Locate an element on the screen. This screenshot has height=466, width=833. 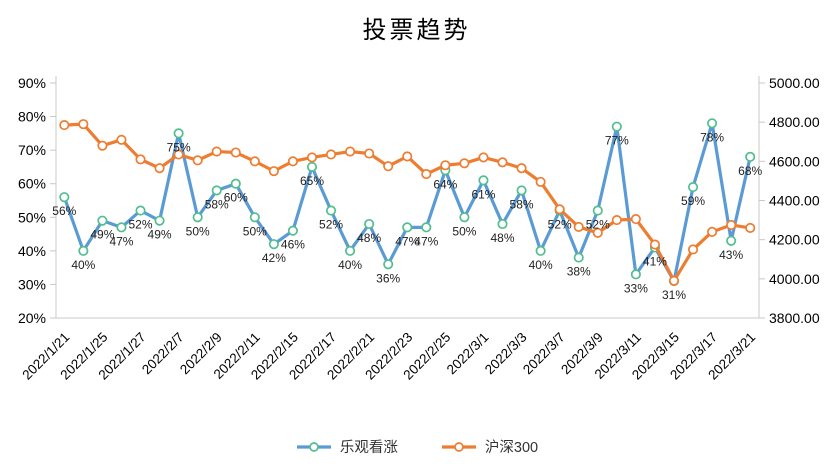
svg-text: 33% is located at coordinates (636, 288).